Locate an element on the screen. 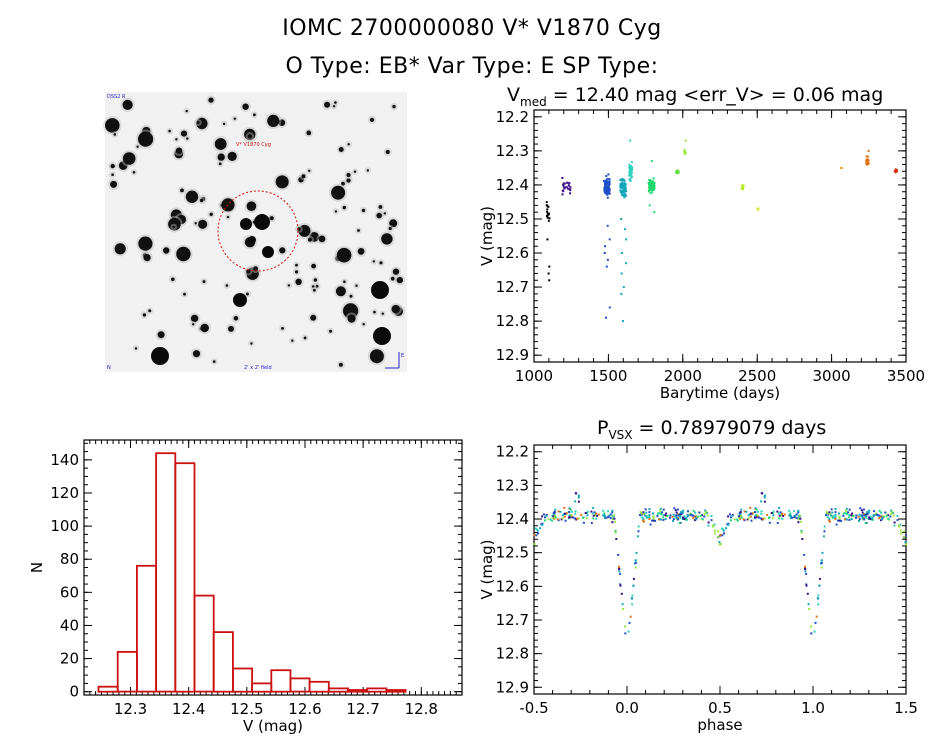  target-circle is located at coordinates (258, 231).